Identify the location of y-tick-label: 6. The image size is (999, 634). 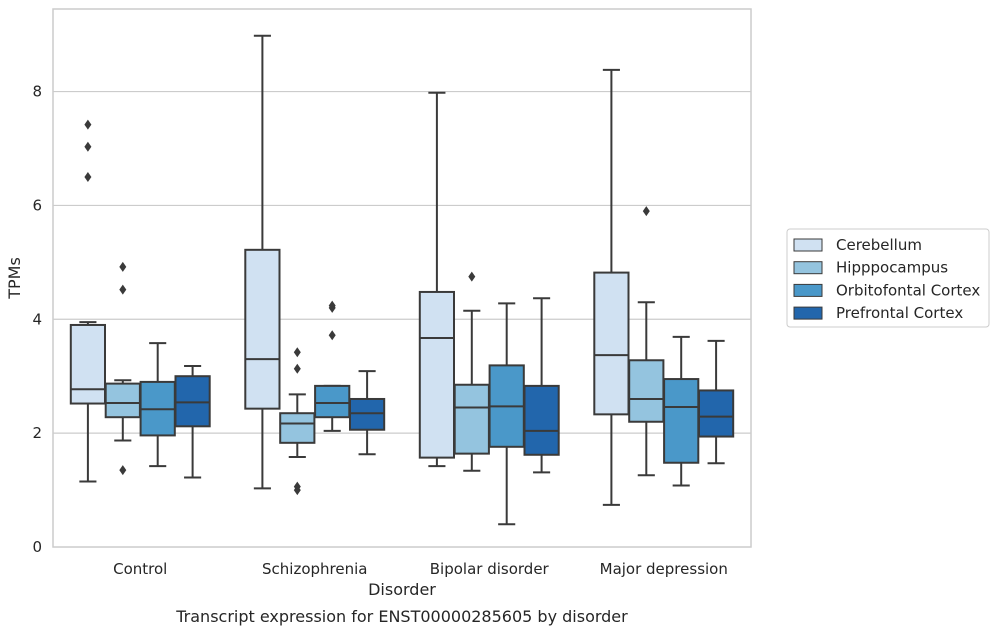
(37, 205).